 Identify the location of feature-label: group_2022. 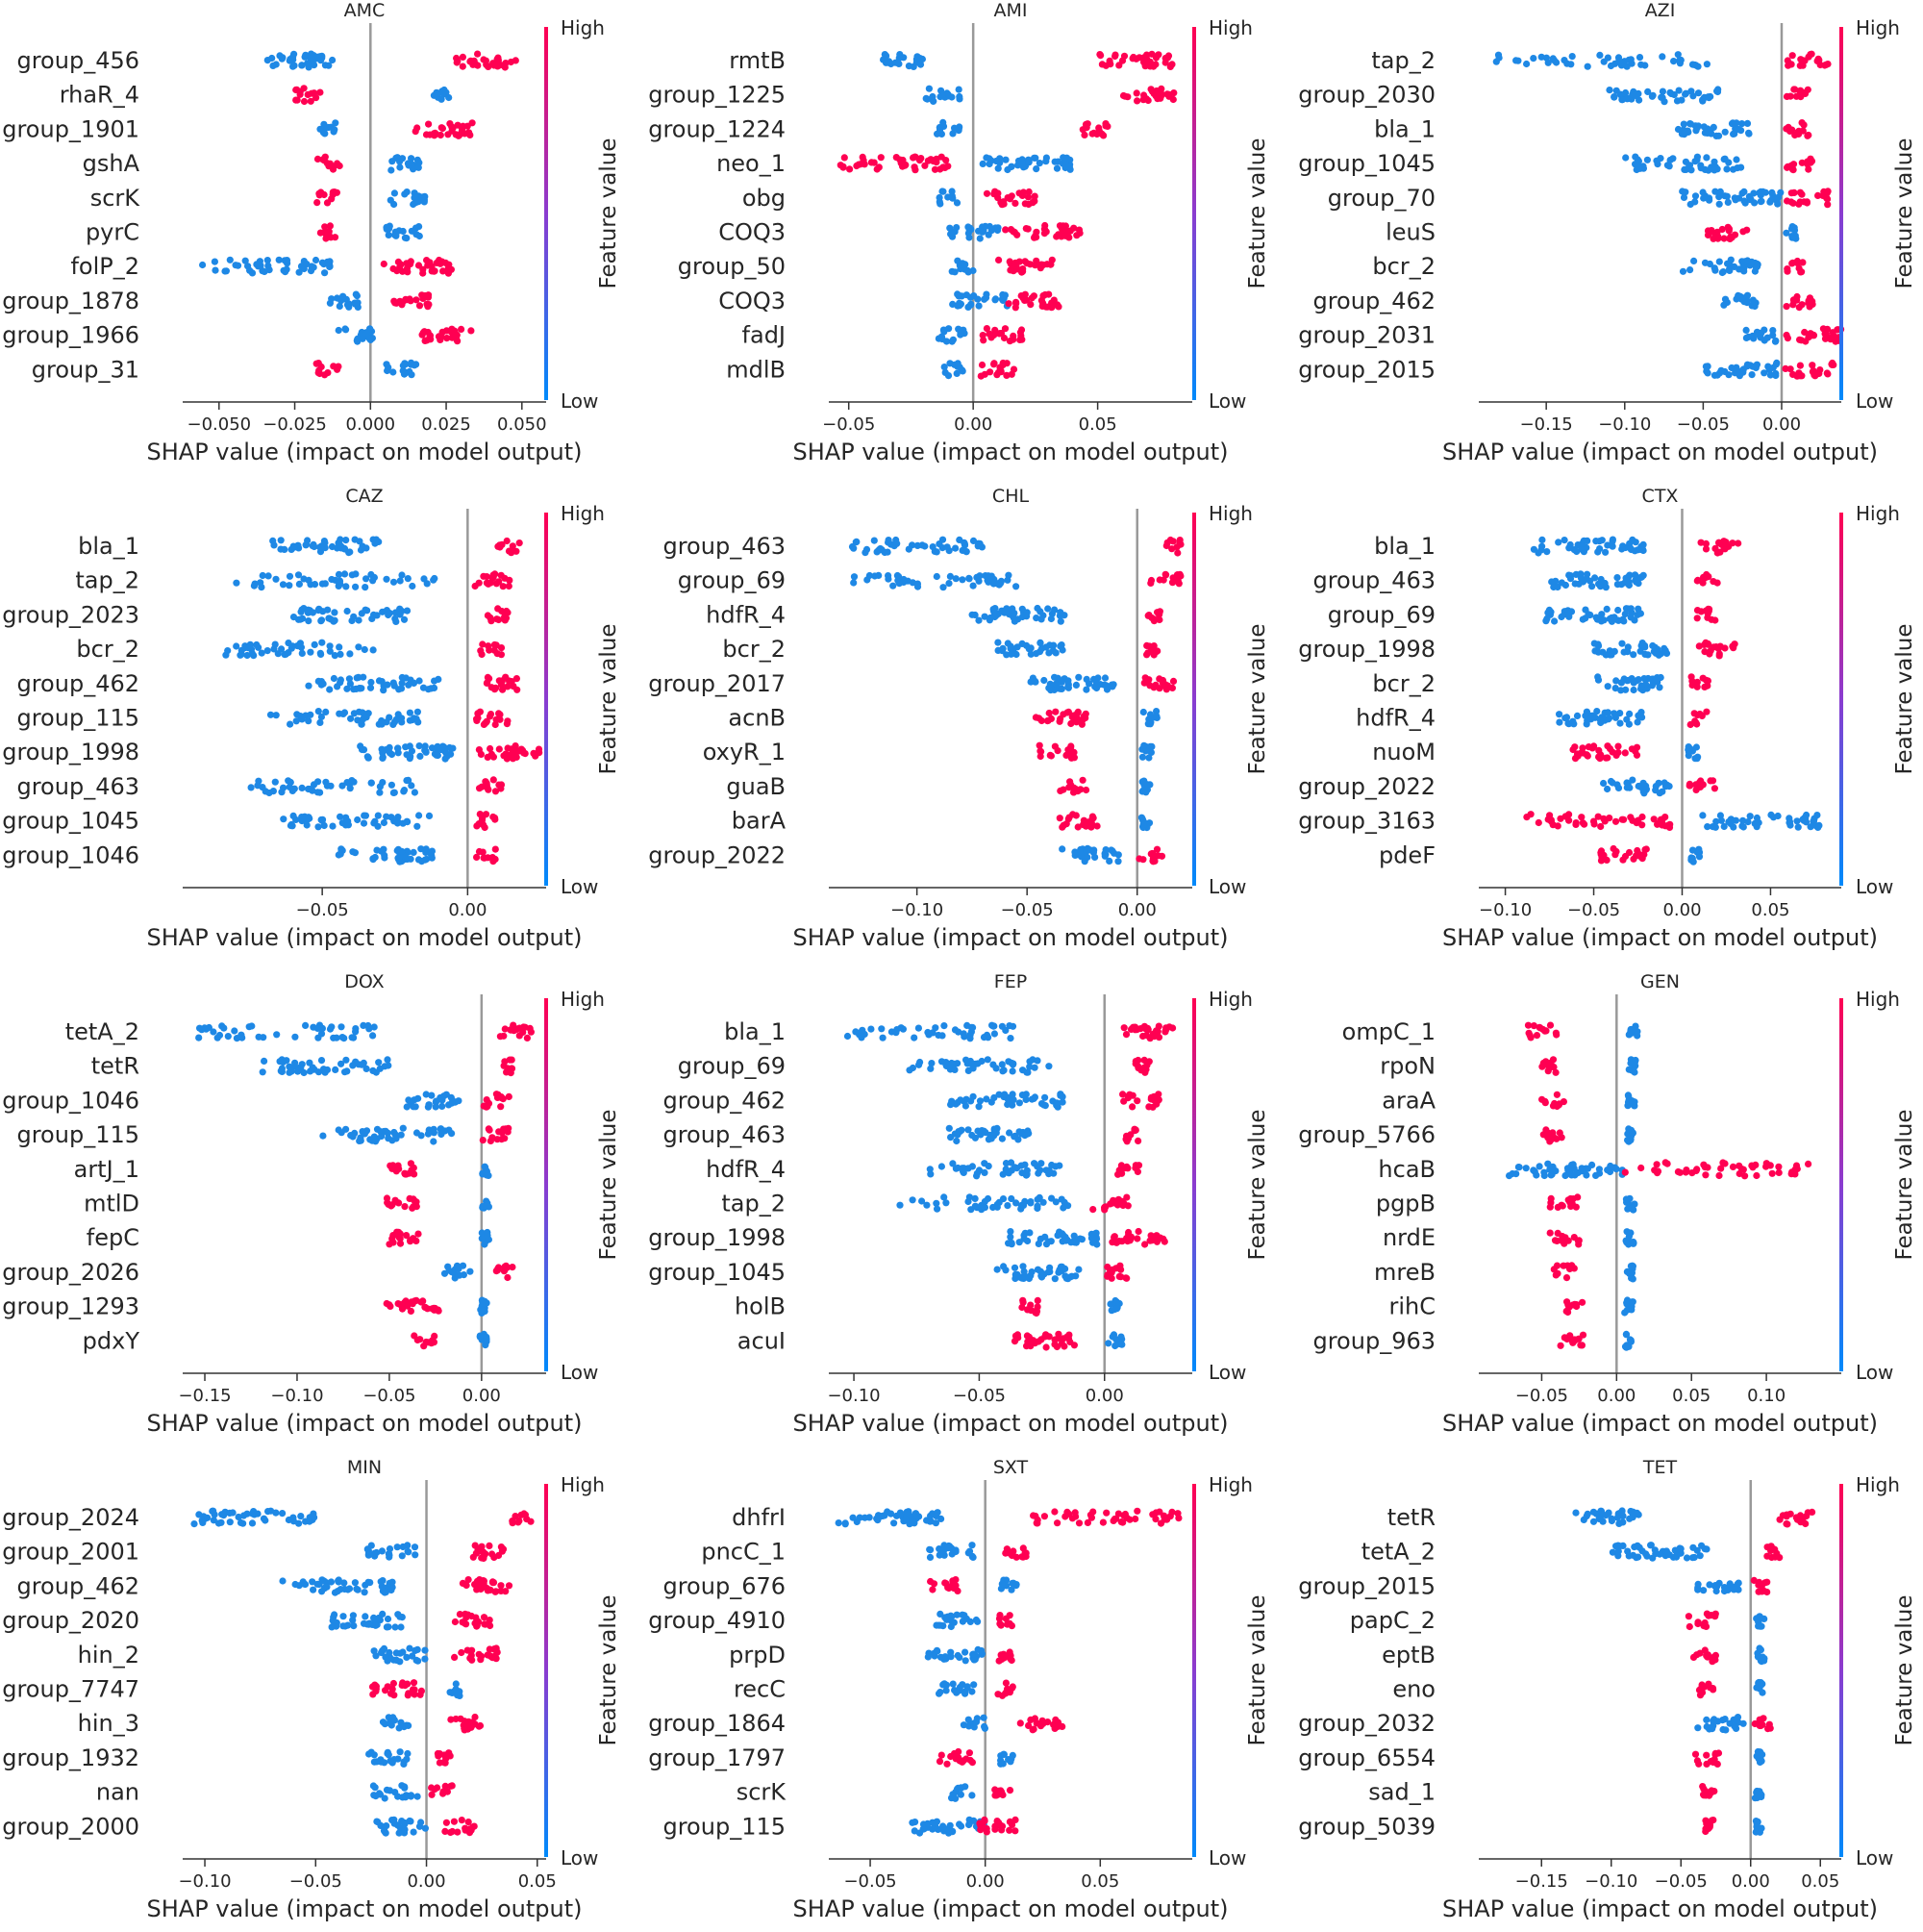
(717, 854).